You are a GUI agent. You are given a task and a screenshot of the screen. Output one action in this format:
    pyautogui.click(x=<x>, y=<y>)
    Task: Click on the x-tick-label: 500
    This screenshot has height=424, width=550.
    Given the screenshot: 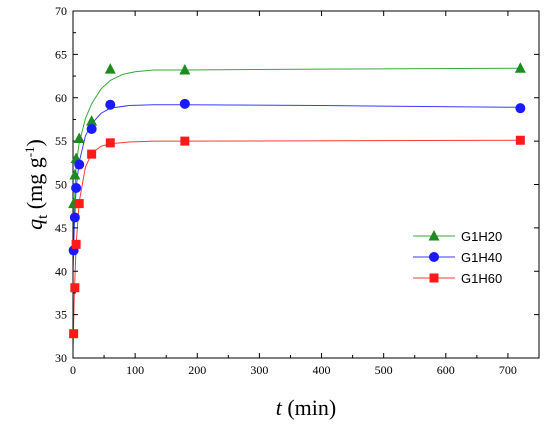 What is the action you would take?
    pyautogui.click(x=384, y=370)
    